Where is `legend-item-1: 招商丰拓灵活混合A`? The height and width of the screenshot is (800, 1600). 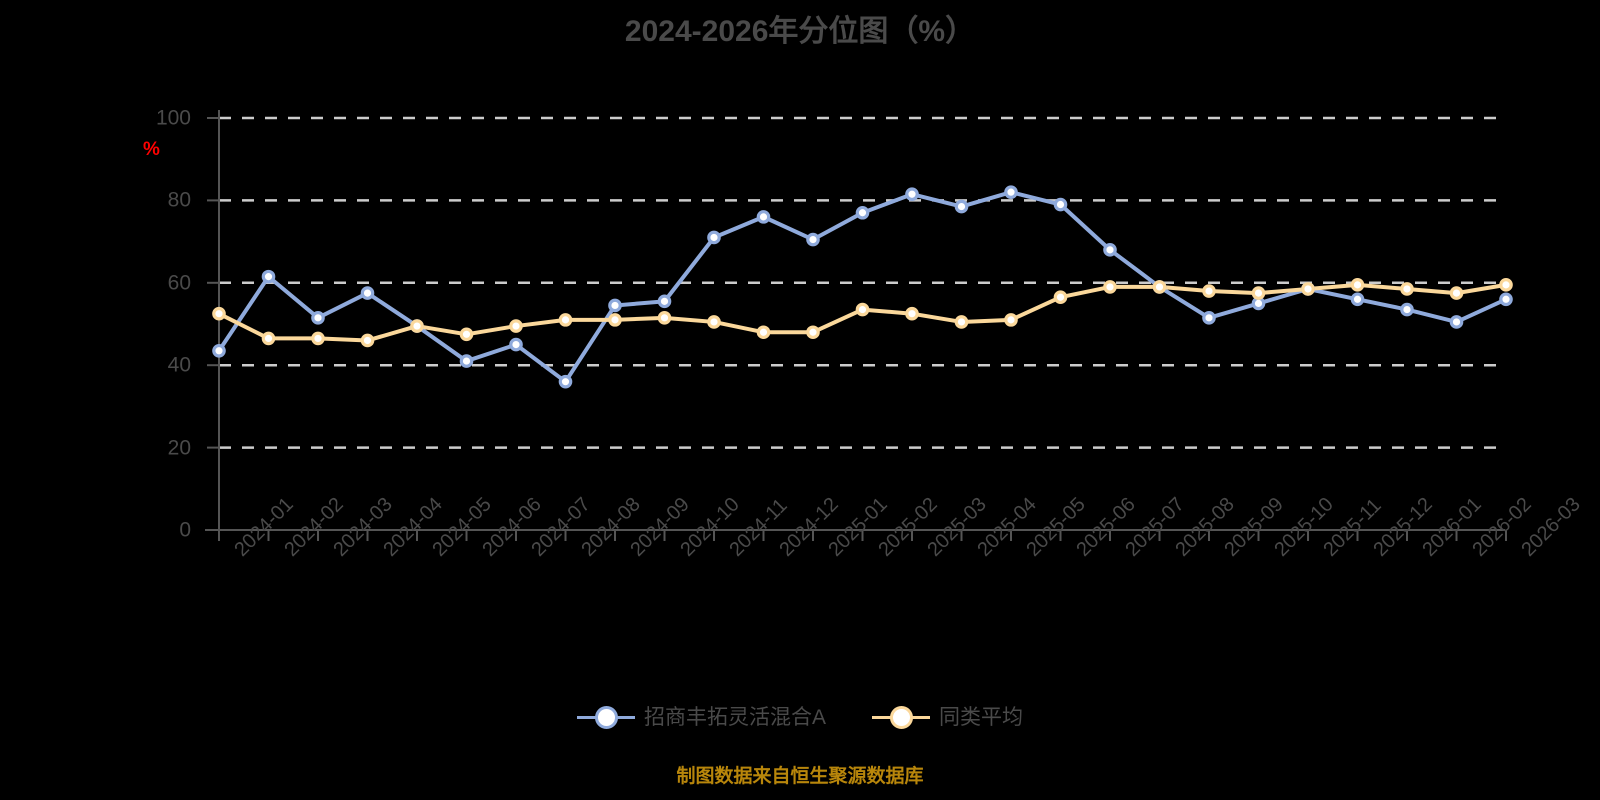 legend-item-1: 招商丰拓灵活混合A is located at coordinates (701, 717).